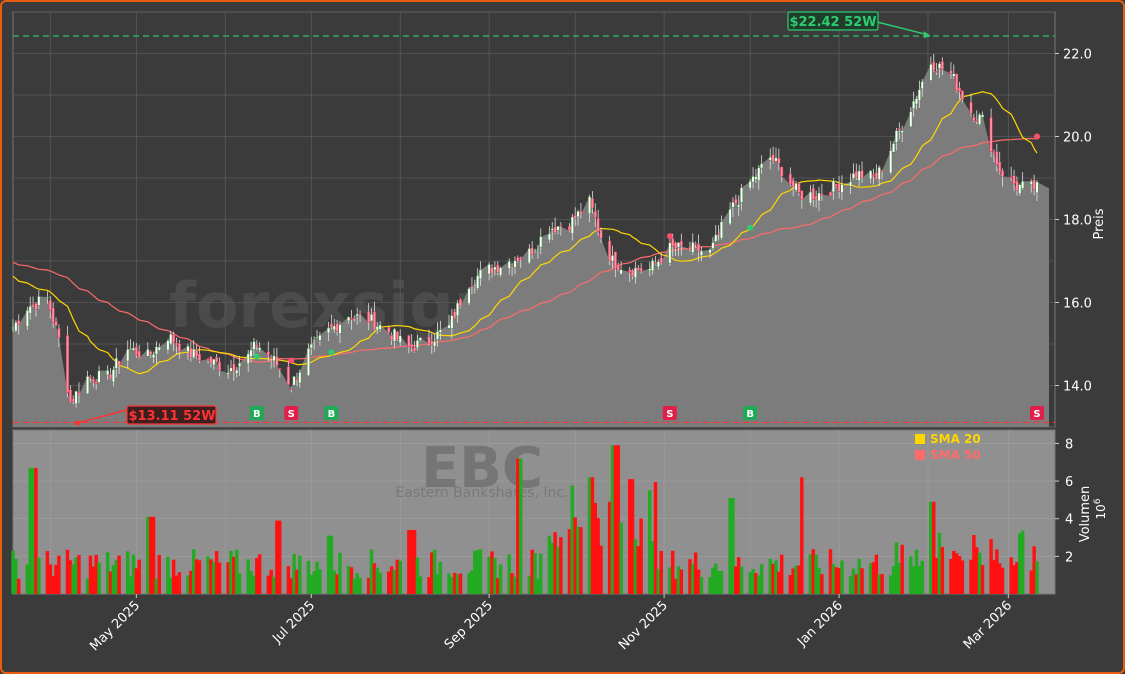 This screenshot has width=1125, height=674. Describe the element at coordinates (293, 622) in the screenshot. I see `date-tick-label: Jul 2025` at that location.